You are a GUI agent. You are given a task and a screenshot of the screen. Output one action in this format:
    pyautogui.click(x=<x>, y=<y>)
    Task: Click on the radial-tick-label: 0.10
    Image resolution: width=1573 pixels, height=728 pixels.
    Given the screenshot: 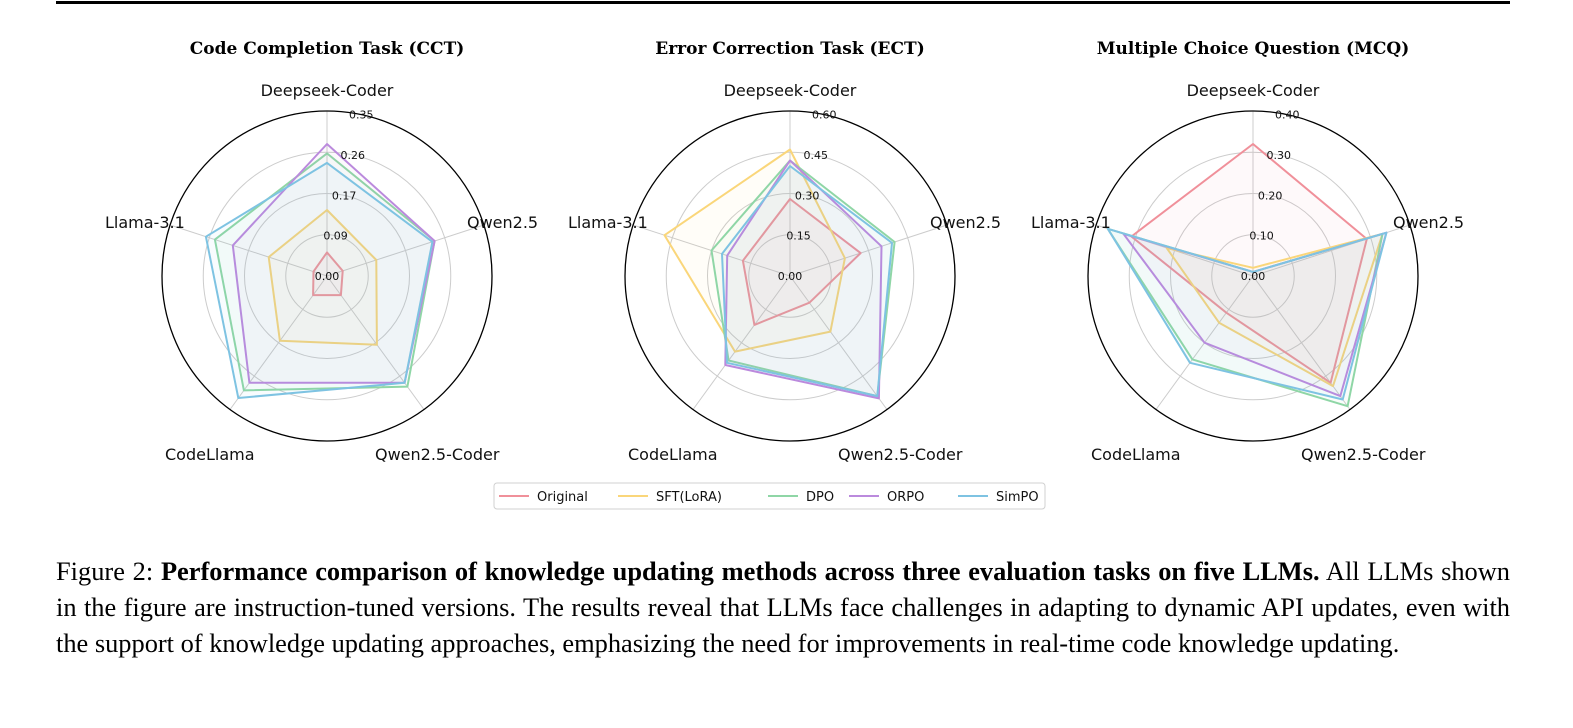 What is the action you would take?
    pyautogui.click(x=1261, y=236)
    